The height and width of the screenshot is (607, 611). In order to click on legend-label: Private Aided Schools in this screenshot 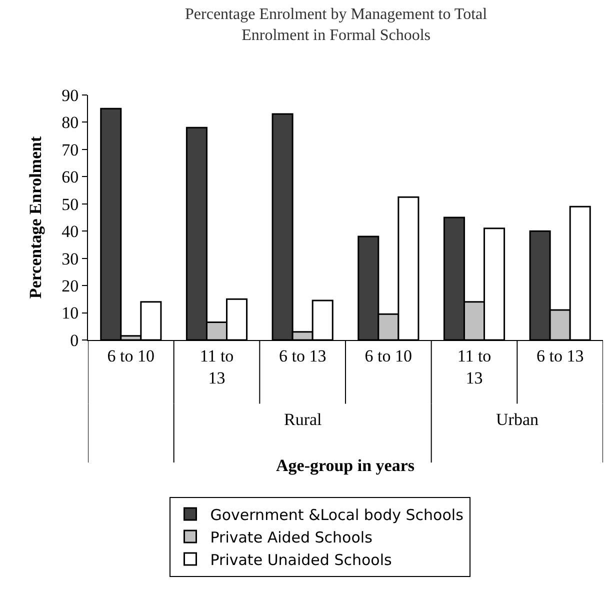, I will do `click(291, 537)`.